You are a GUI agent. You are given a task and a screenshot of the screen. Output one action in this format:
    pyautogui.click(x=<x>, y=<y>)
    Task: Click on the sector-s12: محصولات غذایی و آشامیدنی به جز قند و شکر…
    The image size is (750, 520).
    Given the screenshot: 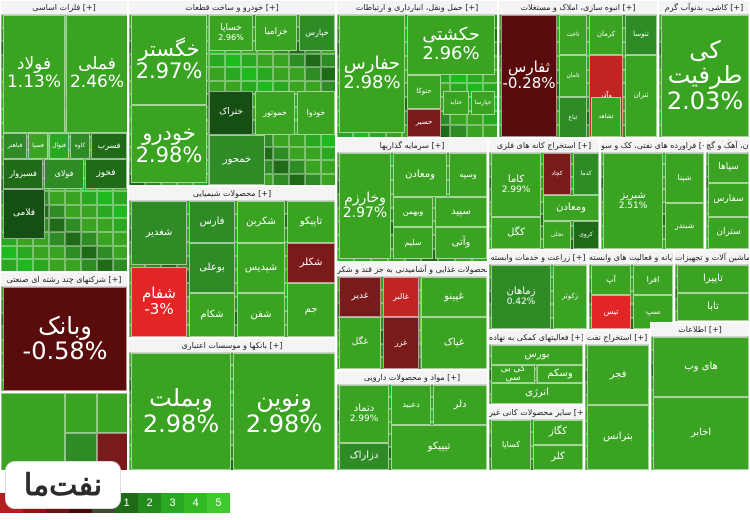 What is the action you would take?
    pyautogui.click(x=412, y=316)
    